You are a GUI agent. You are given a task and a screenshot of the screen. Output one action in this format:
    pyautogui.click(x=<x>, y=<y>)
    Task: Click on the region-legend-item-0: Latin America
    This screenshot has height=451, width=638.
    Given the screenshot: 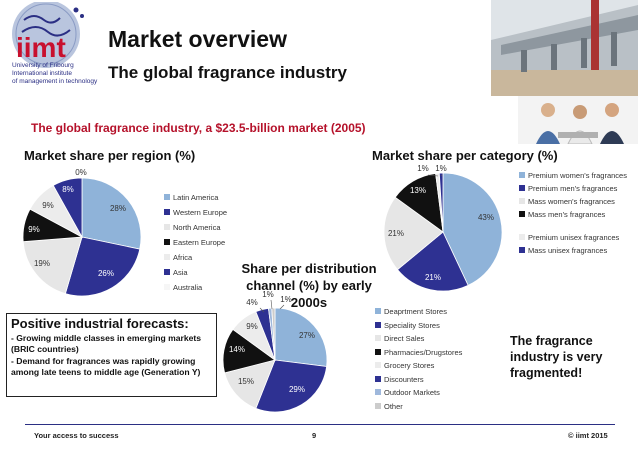 What is the action you would take?
    pyautogui.click(x=195, y=200)
    